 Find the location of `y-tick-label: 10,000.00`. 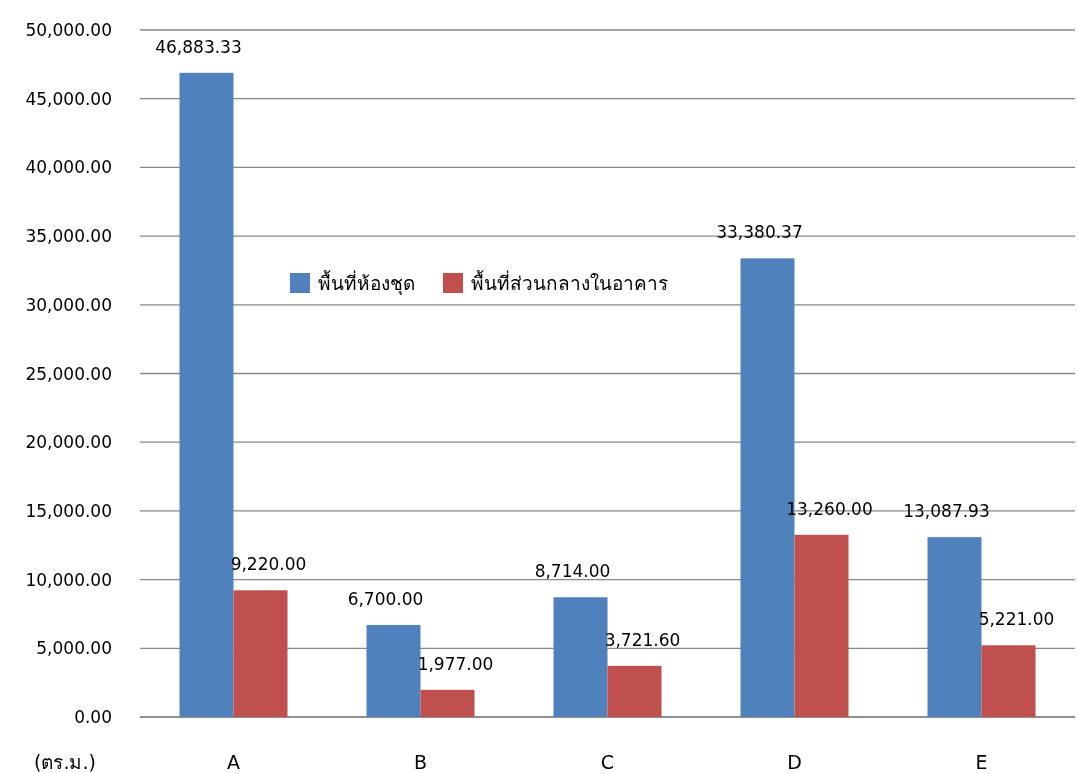

y-tick-label: 10,000.00 is located at coordinates (68, 579).